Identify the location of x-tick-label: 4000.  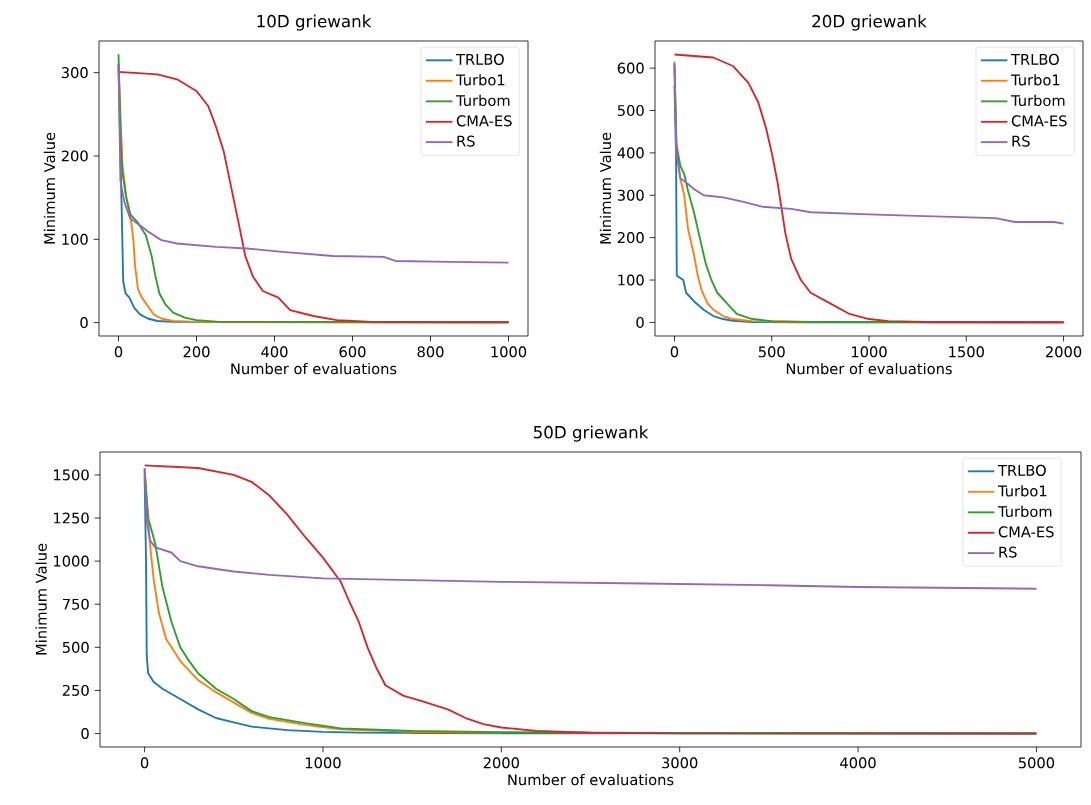
(858, 763).